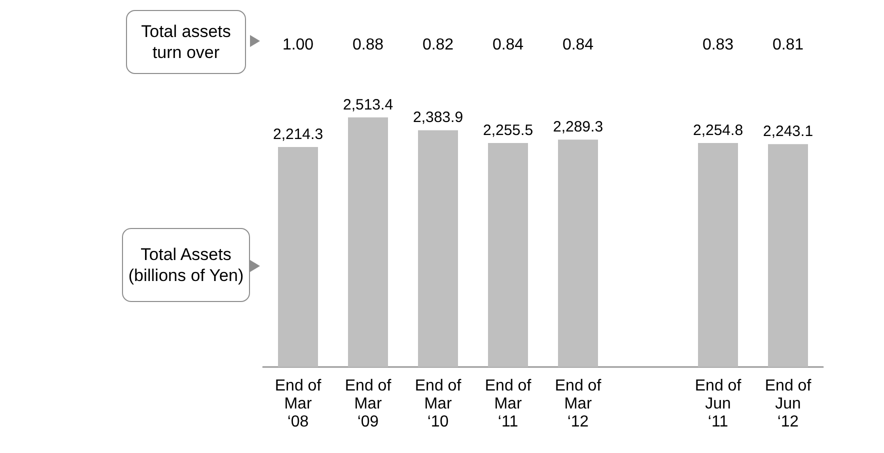 The height and width of the screenshot is (453, 884). What do you see at coordinates (508, 130) in the screenshot?
I see `data-label: 2,255.5` at bounding box center [508, 130].